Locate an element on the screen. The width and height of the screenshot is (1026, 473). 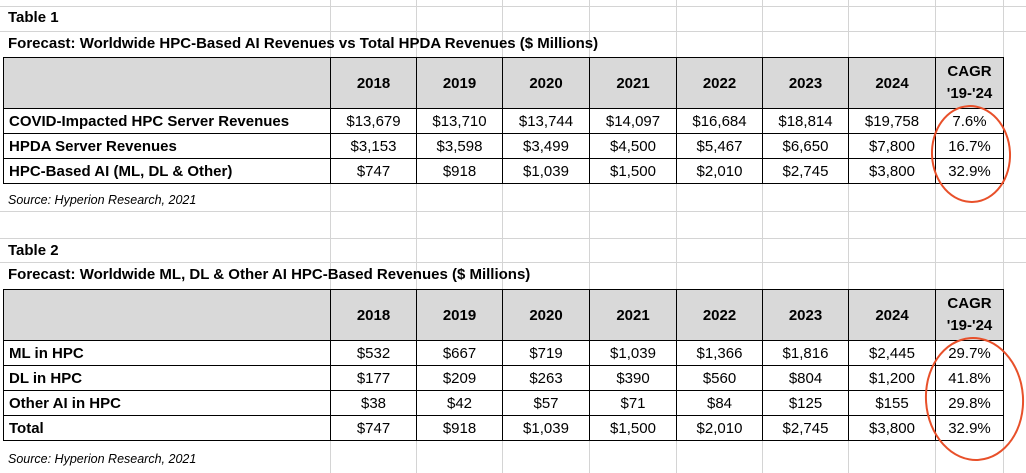
table1-header-blank is located at coordinates (167, 83).